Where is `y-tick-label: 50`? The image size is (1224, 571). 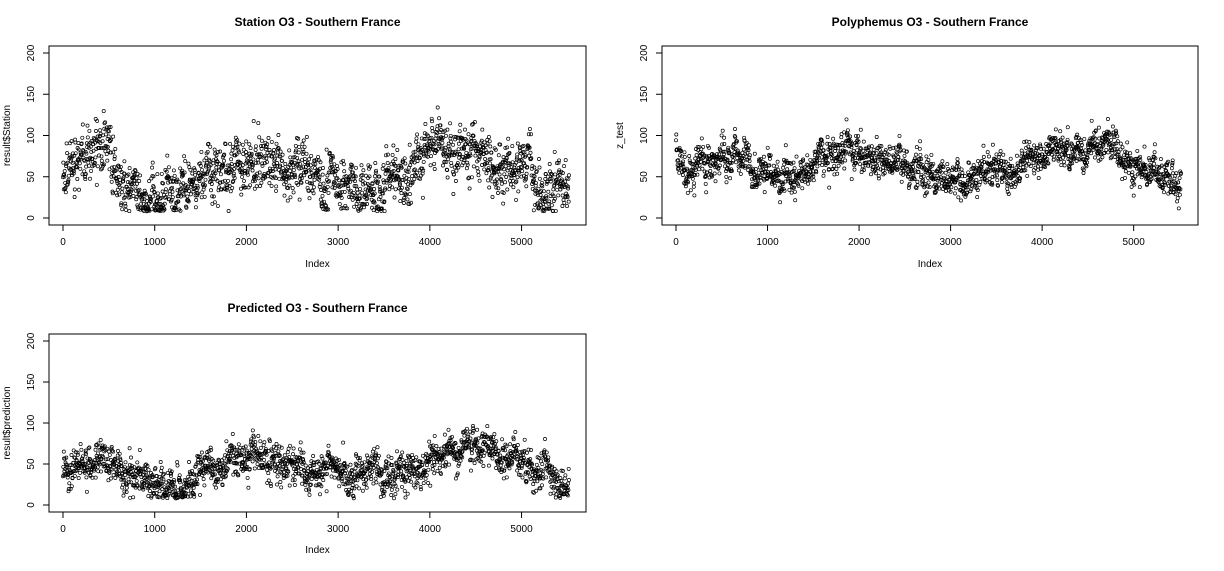 y-tick-label: 50 is located at coordinates (31, 177).